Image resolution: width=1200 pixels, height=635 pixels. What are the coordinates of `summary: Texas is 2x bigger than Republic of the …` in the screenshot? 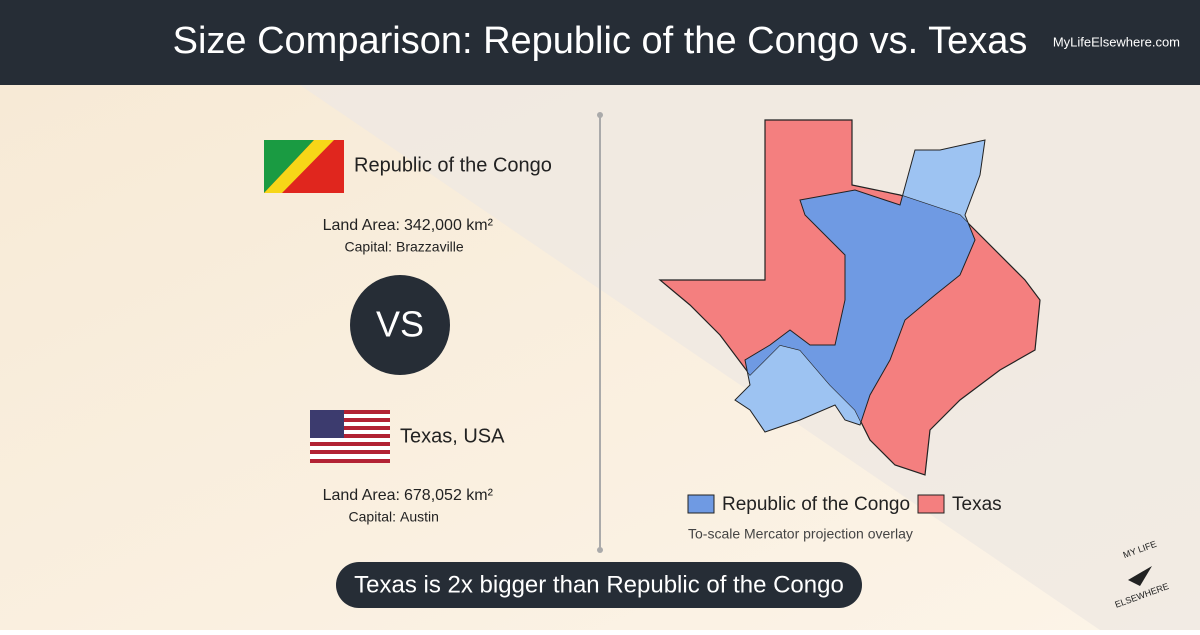 It's located at (599, 584).